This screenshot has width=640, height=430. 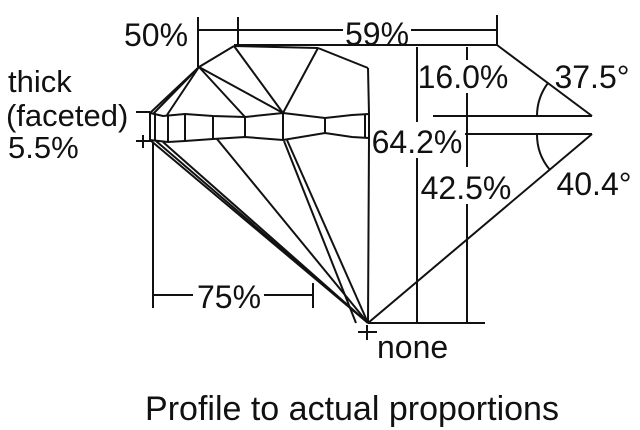 What do you see at coordinates (43, 147) in the screenshot?
I see `label-girdle-thickness: 5.5%` at bounding box center [43, 147].